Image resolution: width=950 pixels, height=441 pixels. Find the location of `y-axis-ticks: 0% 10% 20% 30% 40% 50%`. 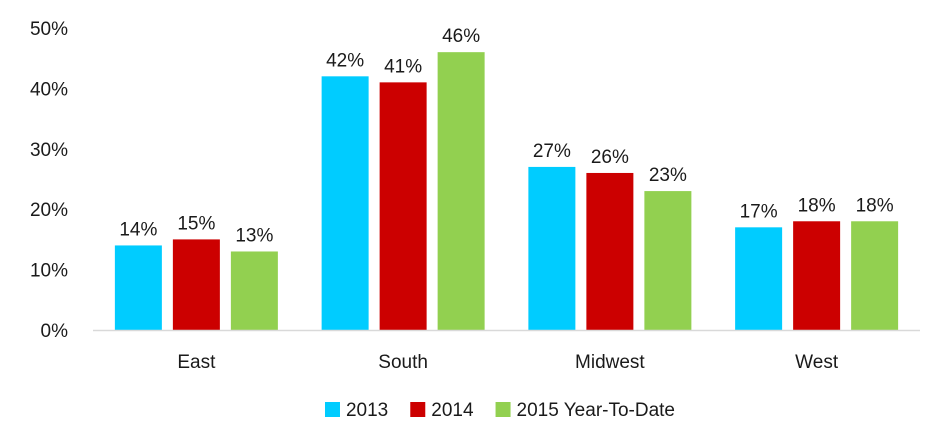

y-axis-ticks: 0% 10% 20% 30% 40% 50% is located at coordinates (49, 180).